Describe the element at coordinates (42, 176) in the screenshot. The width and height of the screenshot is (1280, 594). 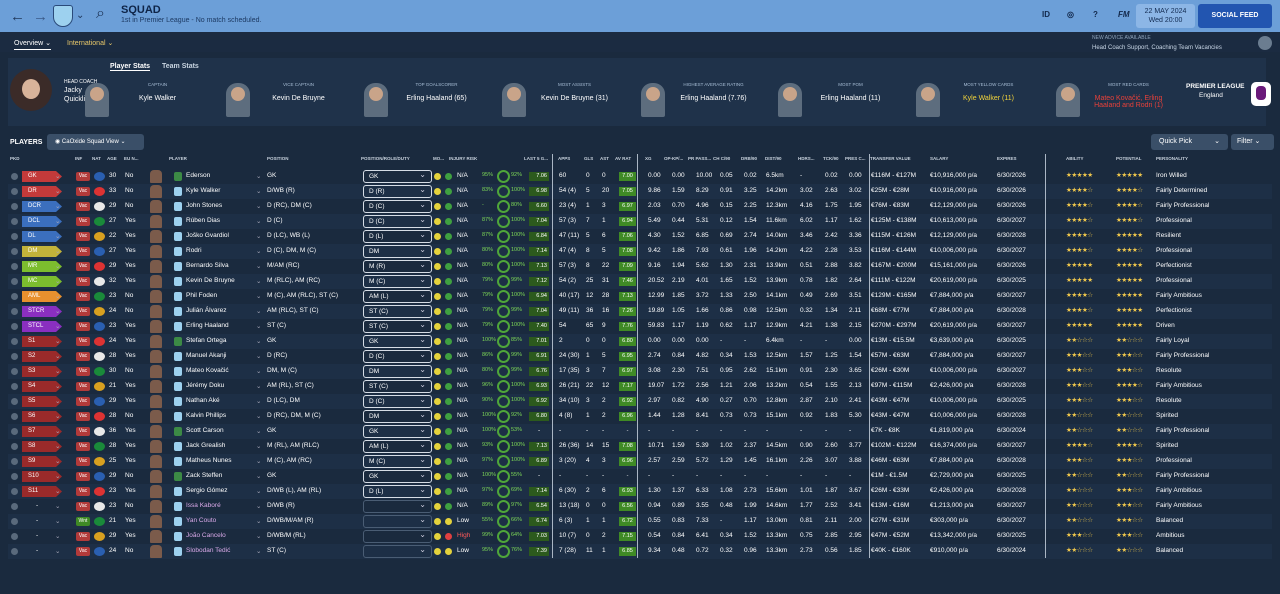
I see `picked-position-badge: GK` at that location.